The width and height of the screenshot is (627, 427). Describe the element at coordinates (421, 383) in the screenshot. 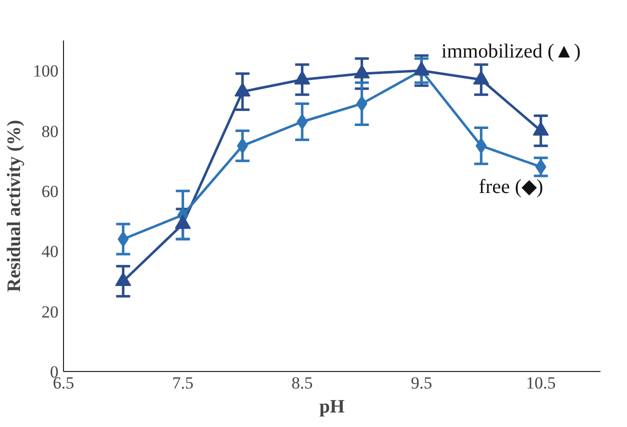

I see `x-tick-label: 9.5` at that location.